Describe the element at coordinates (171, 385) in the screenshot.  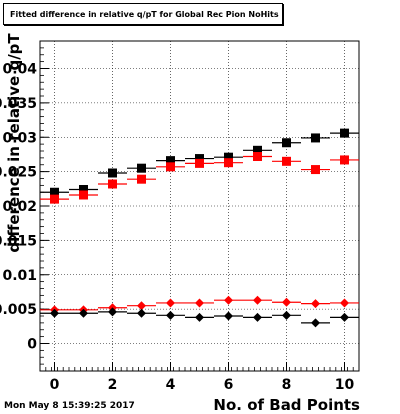
I see `x-tick-label: 4` at that location.